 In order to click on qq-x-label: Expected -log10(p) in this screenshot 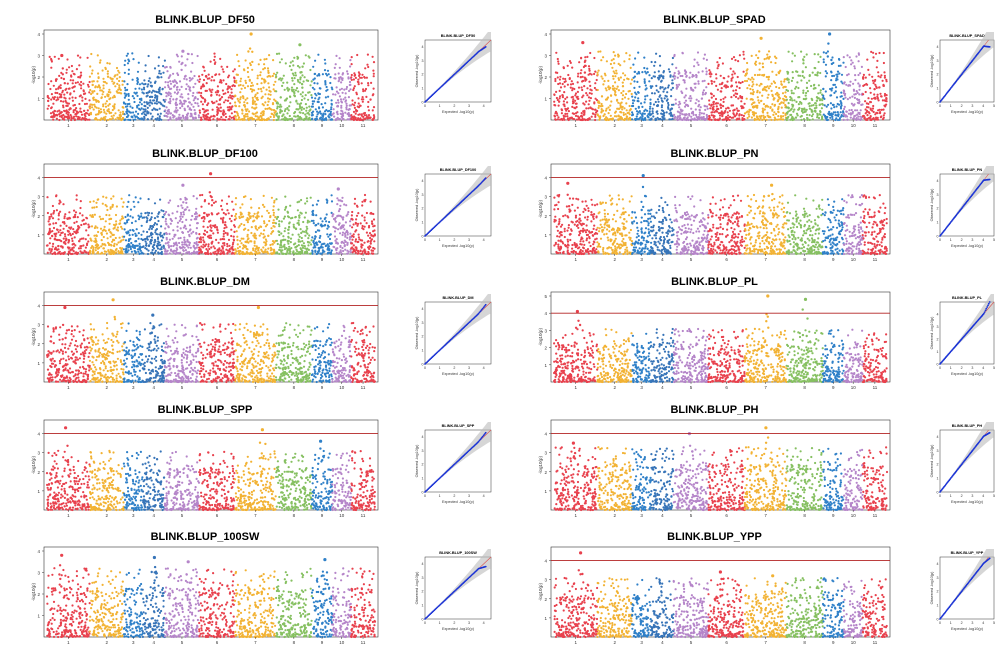, I will do `click(458, 112)`.